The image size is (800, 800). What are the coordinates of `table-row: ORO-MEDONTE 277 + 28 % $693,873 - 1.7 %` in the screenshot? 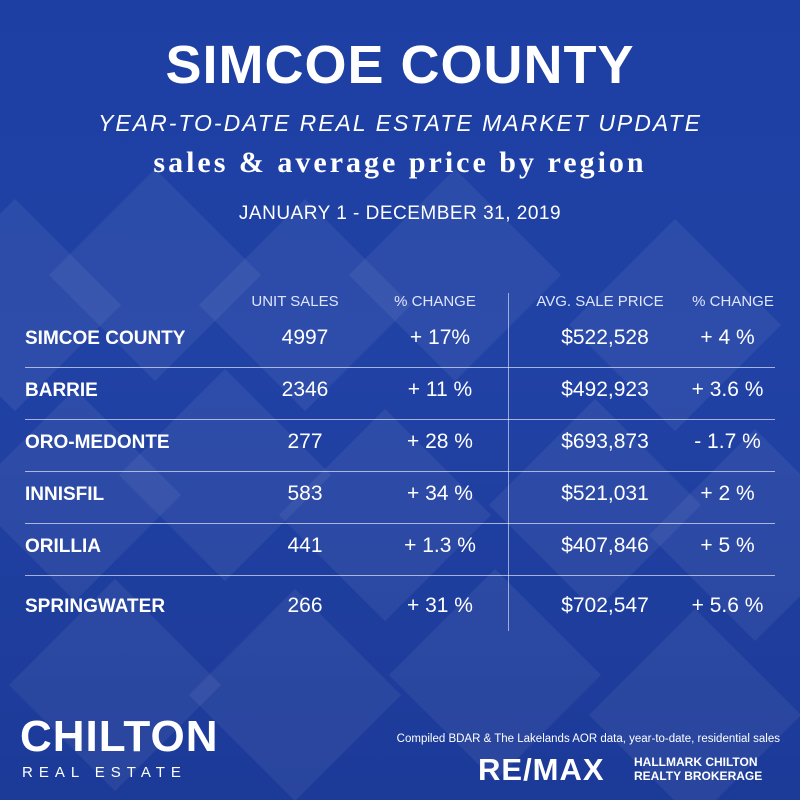 It's located at (400, 446).